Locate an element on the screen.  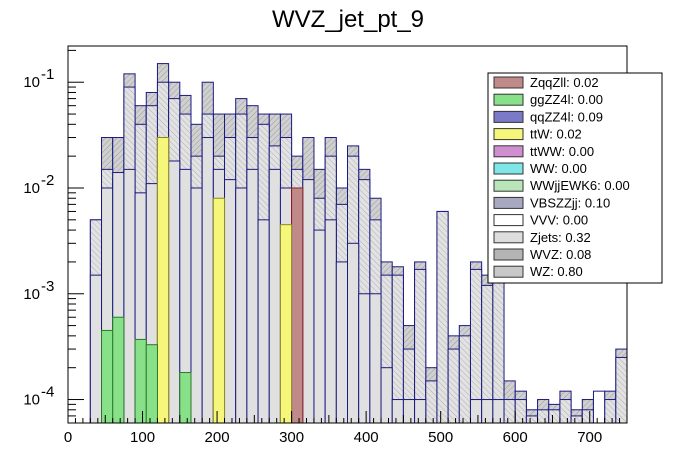
legend-entry-zqqzll: ZqqZll: 0.02 is located at coordinates (546, 82).